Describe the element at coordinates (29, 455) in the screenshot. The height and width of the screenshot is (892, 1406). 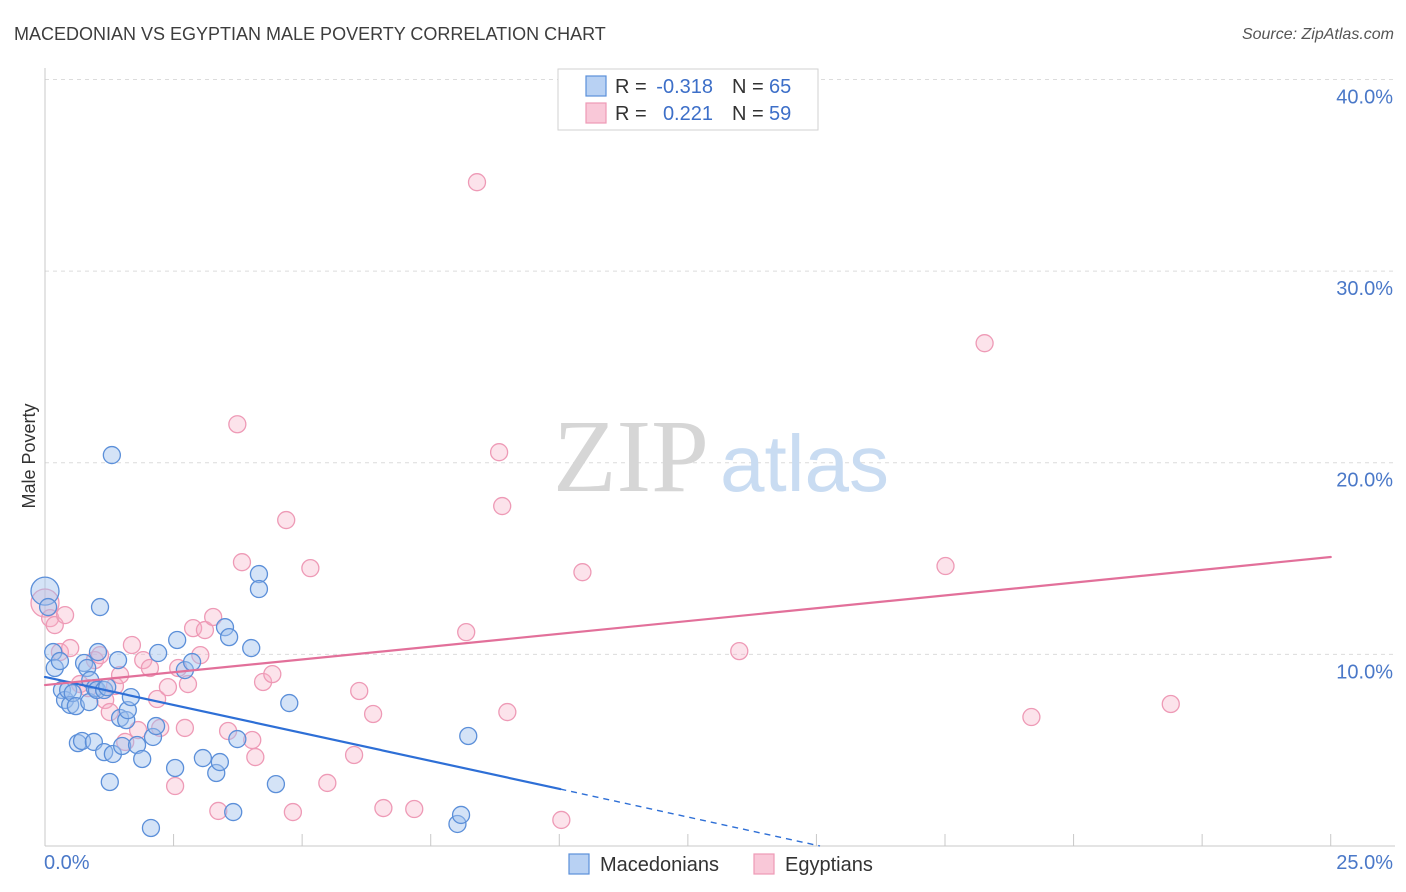
I see `y-axis-label: Male Poverty` at that location.